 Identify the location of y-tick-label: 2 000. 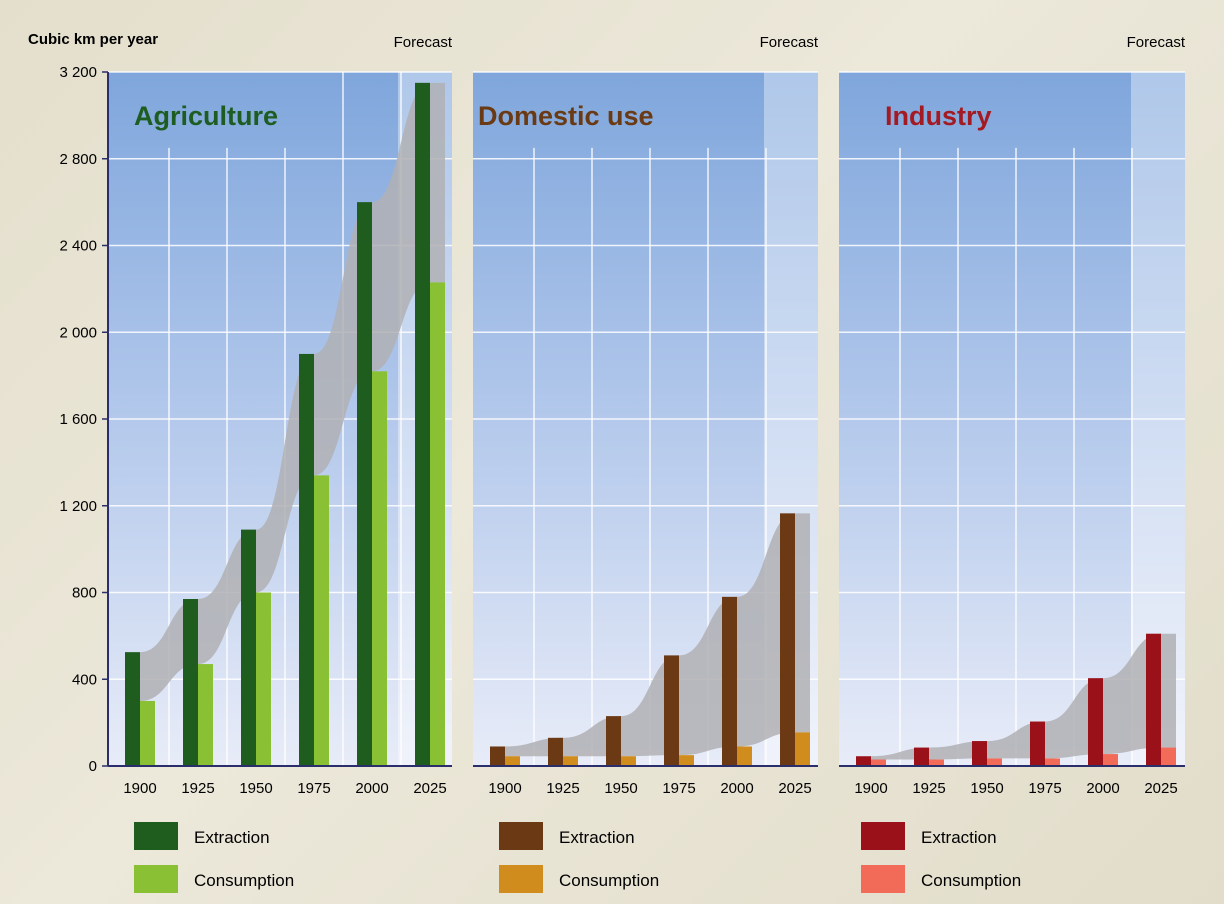
(78, 332).